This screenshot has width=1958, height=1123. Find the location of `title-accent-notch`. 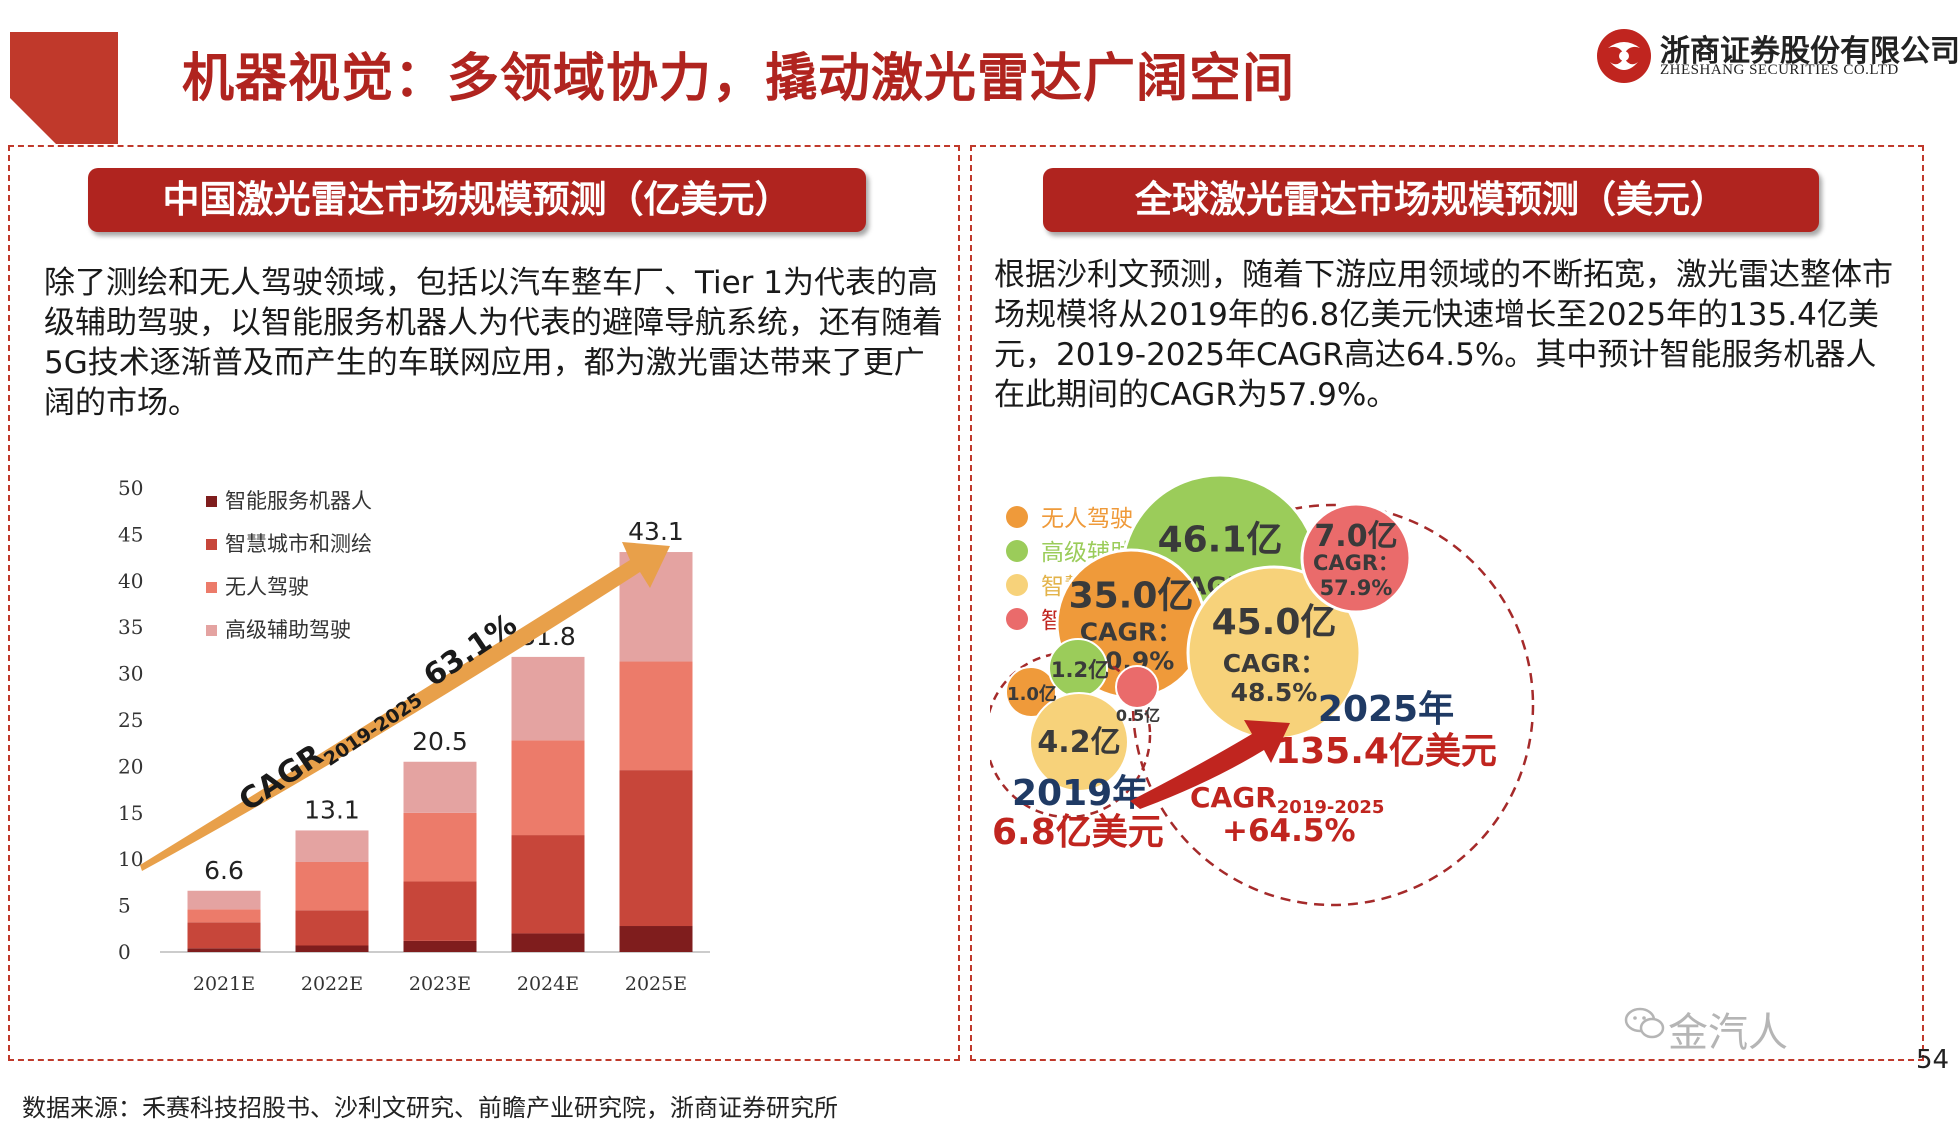

title-accent-notch is located at coordinates (33, 121).